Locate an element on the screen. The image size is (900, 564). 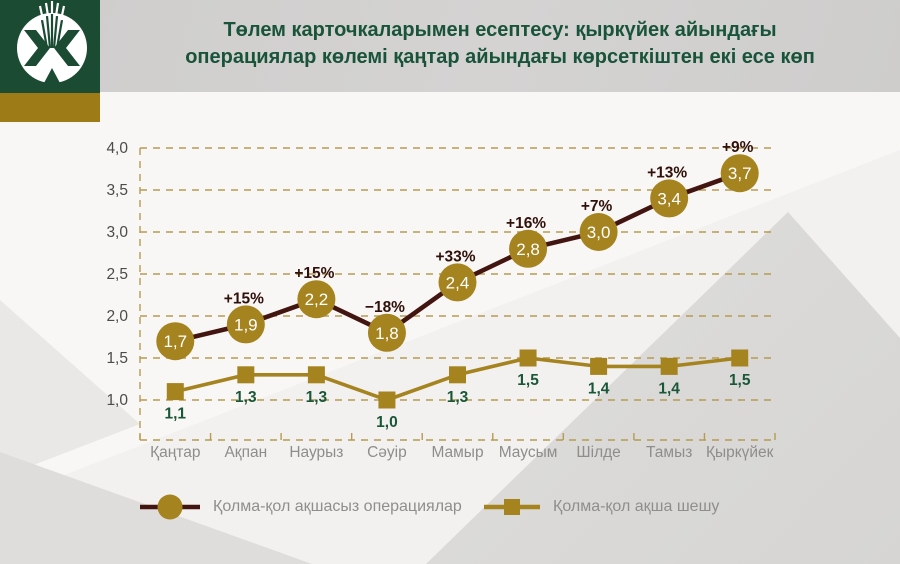
y-tick-label: 1,0 is located at coordinates (117, 400).